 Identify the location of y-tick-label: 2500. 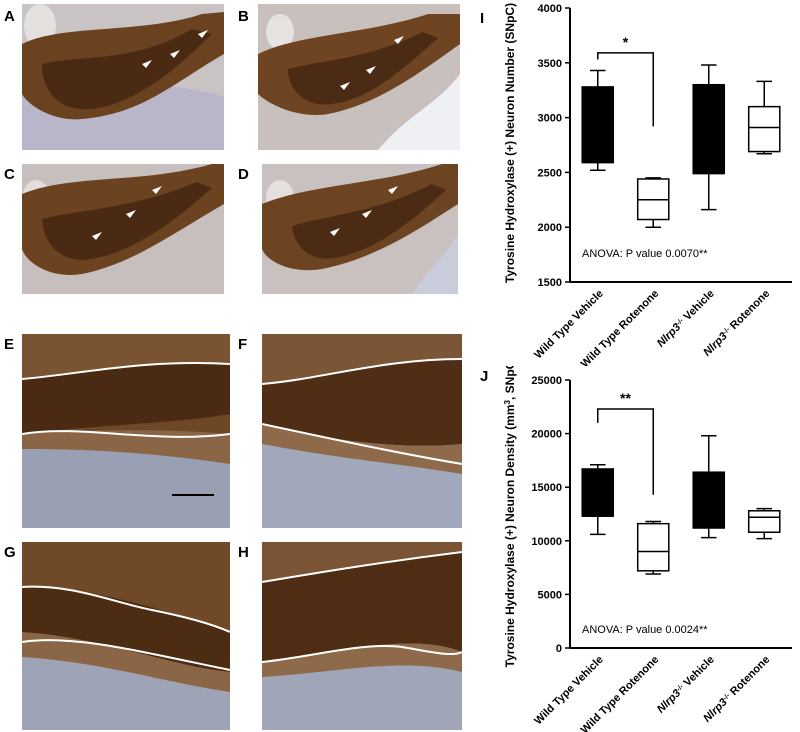
(550, 173).